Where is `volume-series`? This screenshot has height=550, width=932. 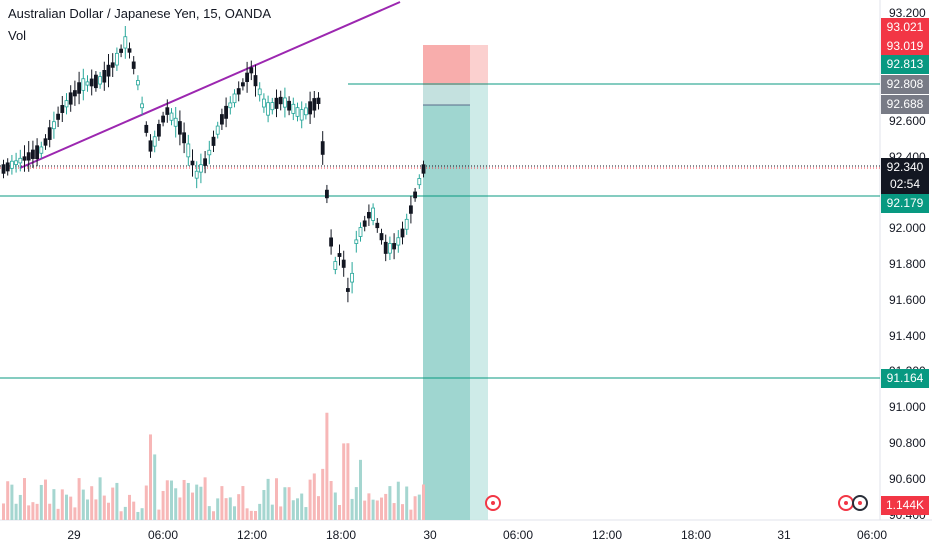 volume-series is located at coordinates (213, 466).